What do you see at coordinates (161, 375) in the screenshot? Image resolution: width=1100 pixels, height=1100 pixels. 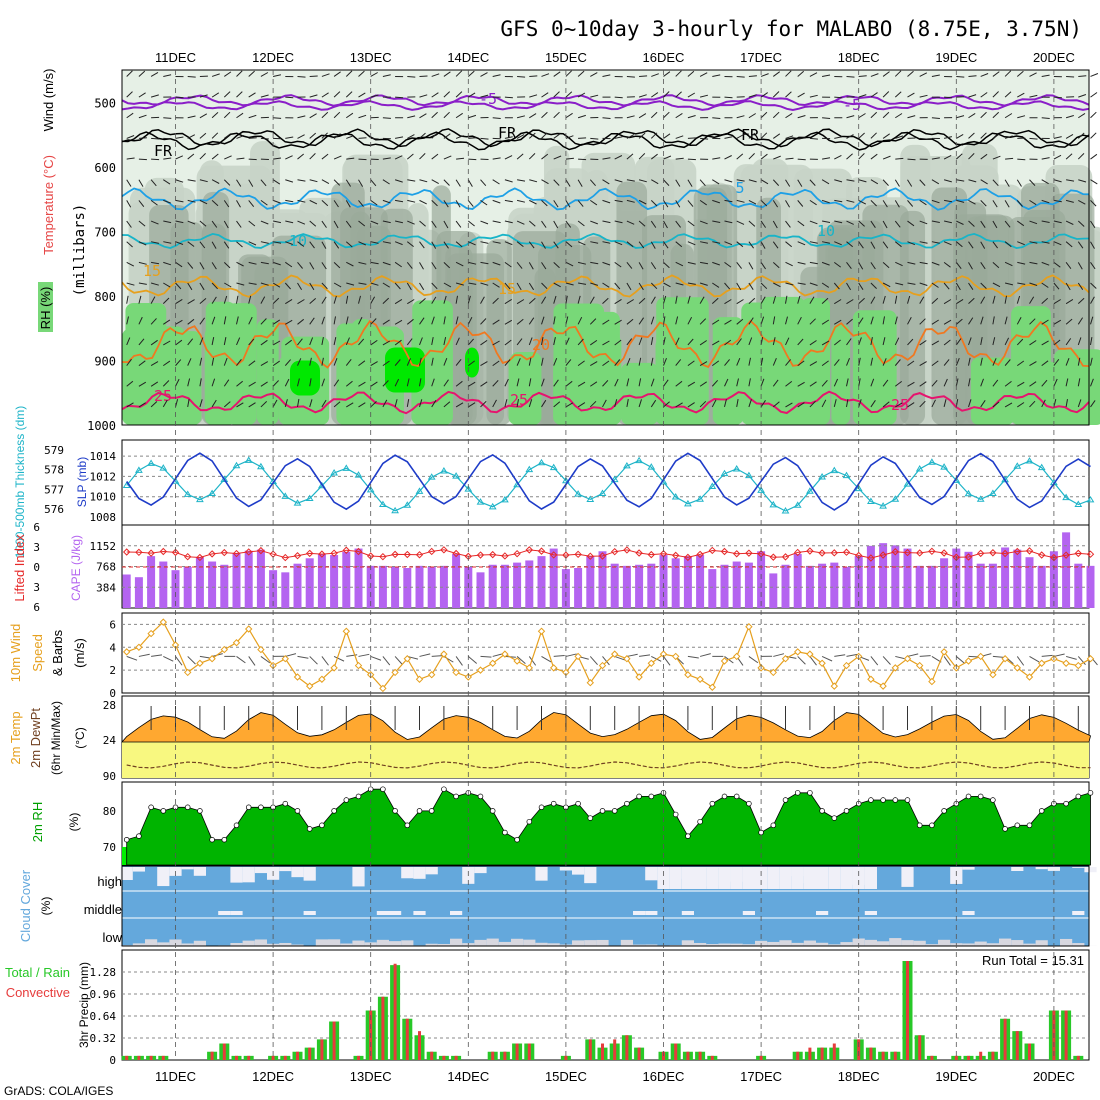 I see `rh-patch-green` at bounding box center [161, 375].